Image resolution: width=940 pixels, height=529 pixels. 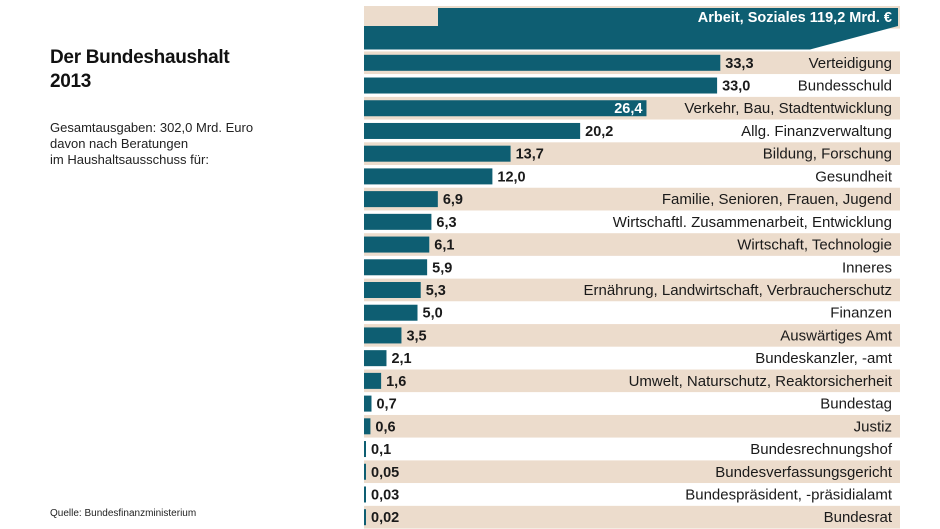 What do you see at coordinates (599, 132) in the screenshot?
I see `value-label: 20,2` at bounding box center [599, 132].